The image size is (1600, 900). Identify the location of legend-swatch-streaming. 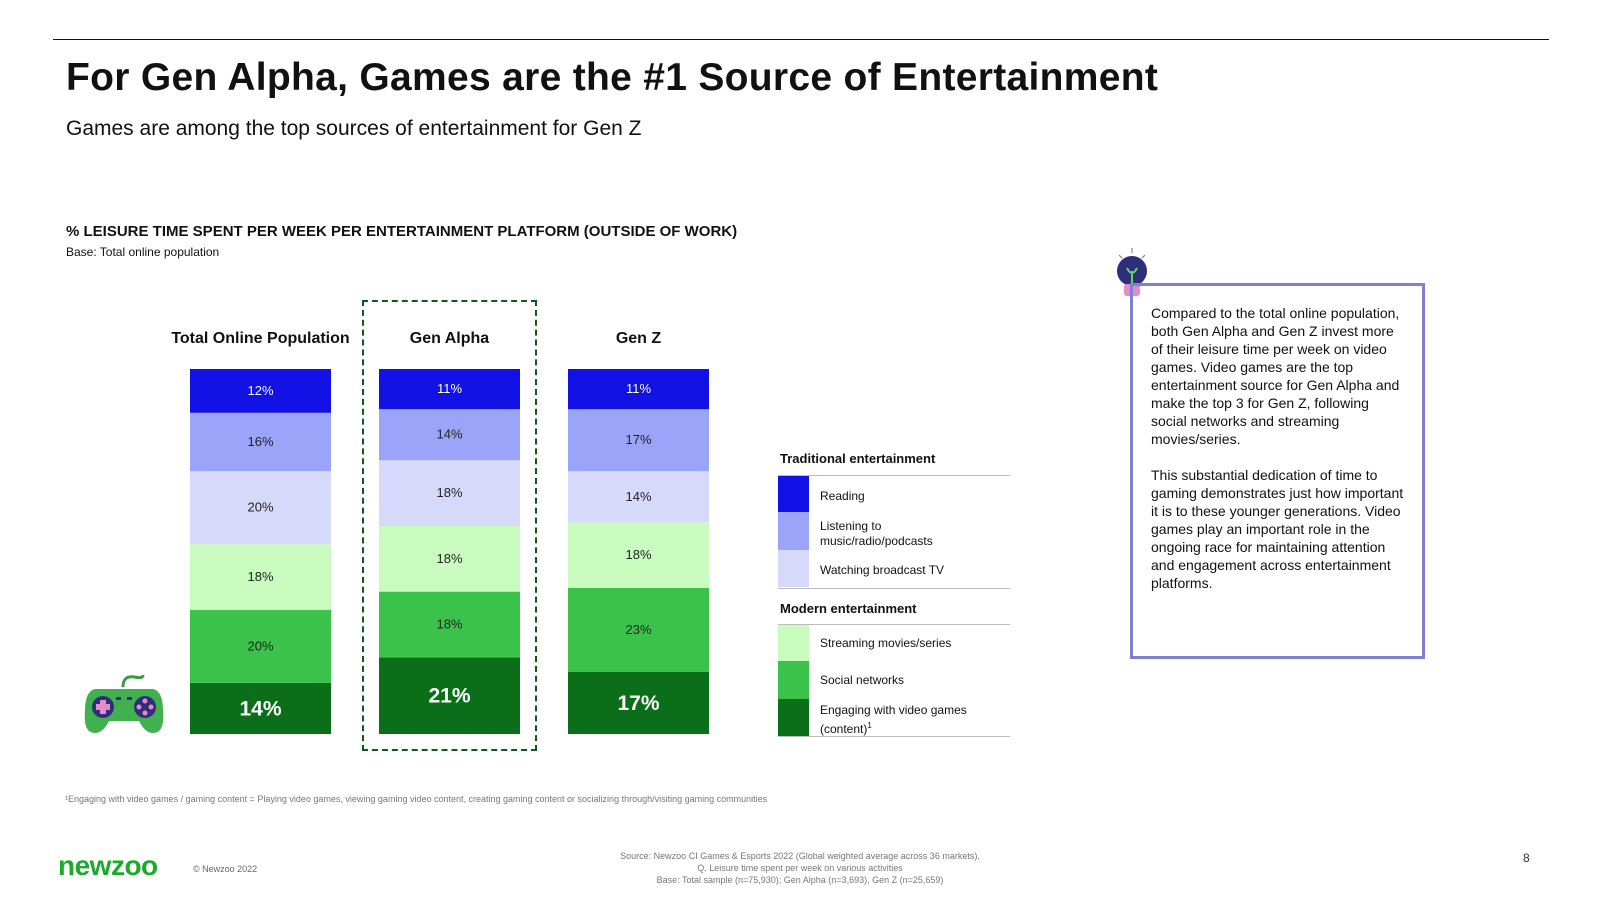
(793, 643).